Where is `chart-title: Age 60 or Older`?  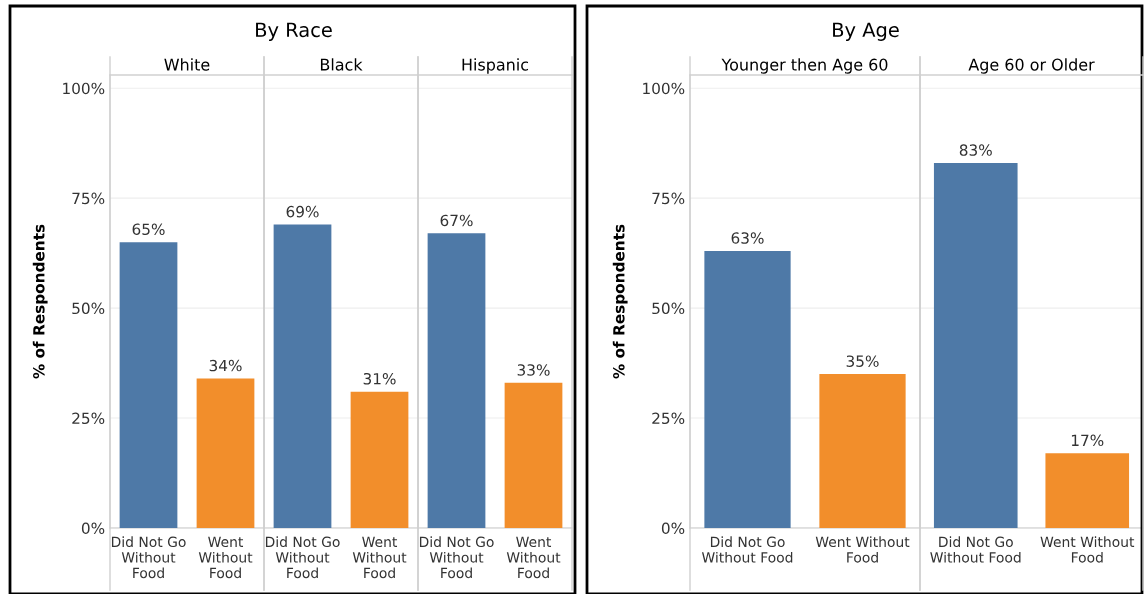
chart-title: Age 60 or Older is located at coordinates (1031, 66).